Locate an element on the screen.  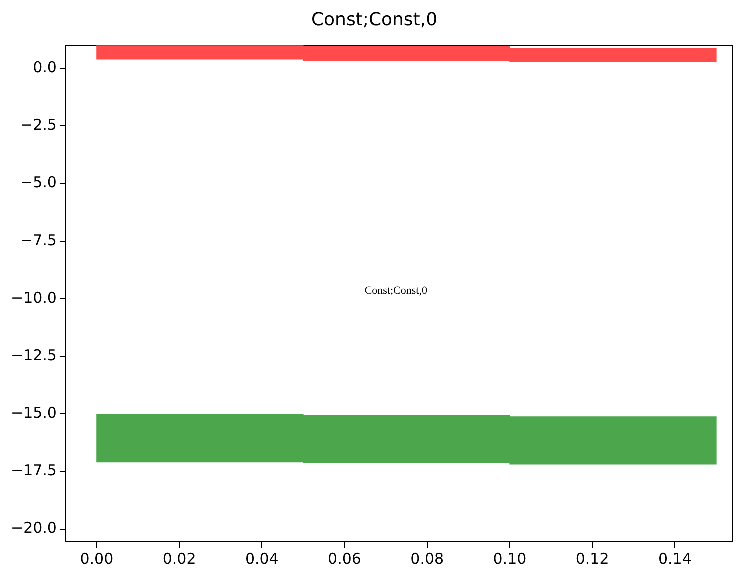
x-tick-label: 0.06 is located at coordinates (345, 559).